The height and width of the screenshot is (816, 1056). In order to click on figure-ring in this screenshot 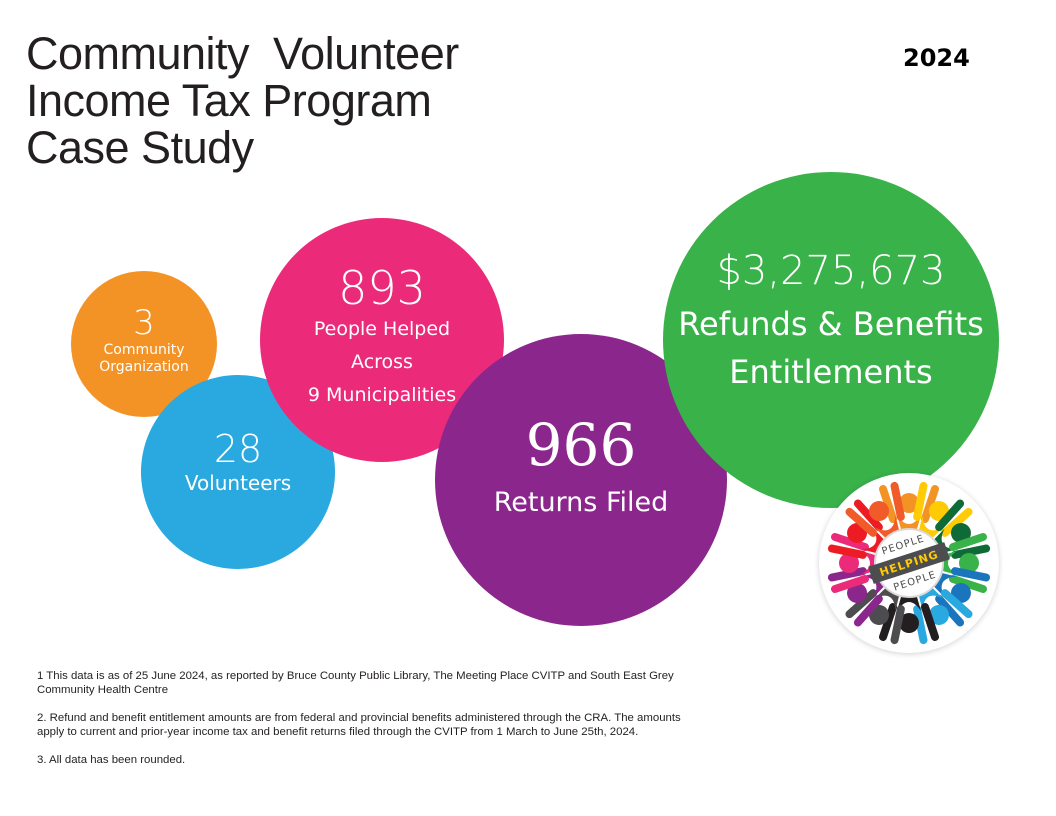, I will do `click(909, 563)`.